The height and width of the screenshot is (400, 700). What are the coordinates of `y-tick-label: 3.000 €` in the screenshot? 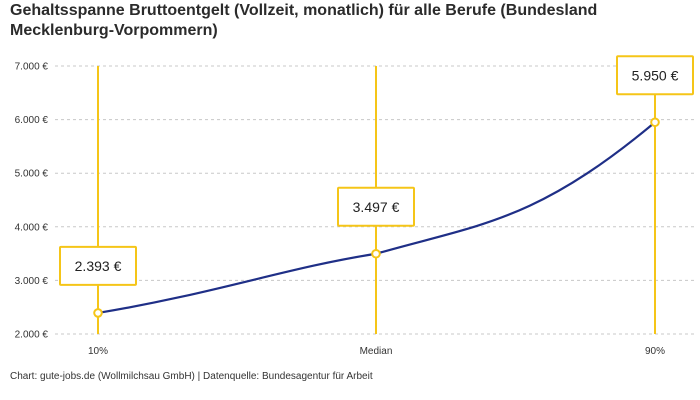 It's located at (32, 281).